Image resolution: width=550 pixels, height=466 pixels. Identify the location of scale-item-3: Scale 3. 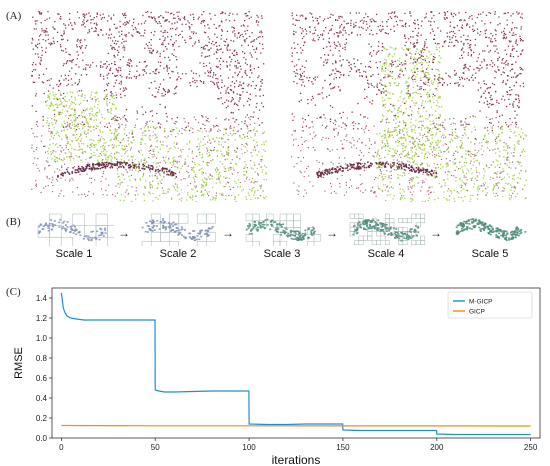
(282, 242).